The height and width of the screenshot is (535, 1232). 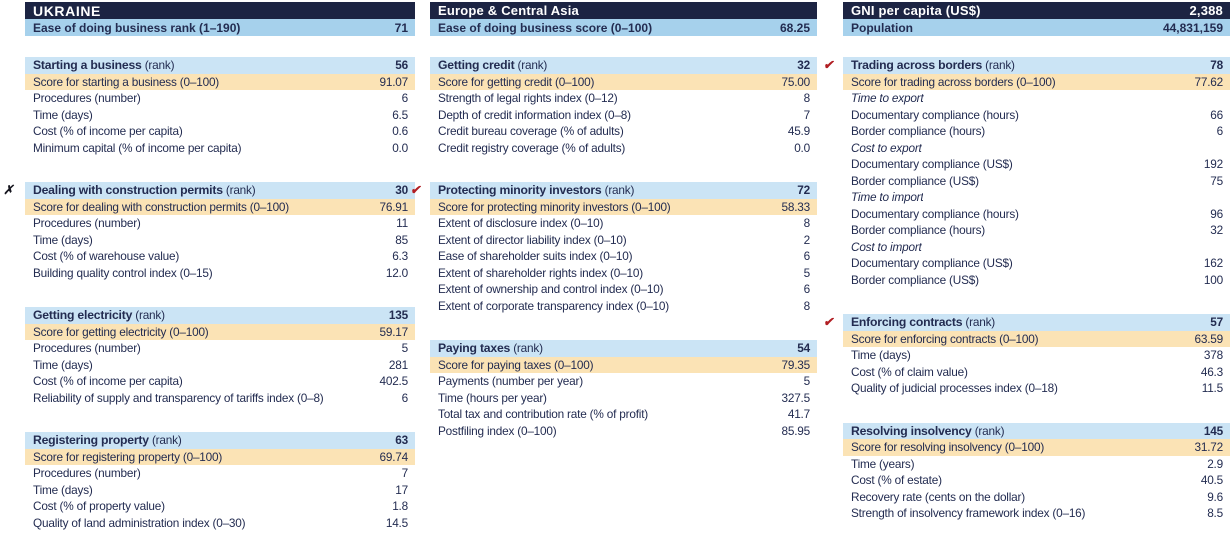 I want to click on subheading-row: Cost to import, so click(x=1036, y=247).